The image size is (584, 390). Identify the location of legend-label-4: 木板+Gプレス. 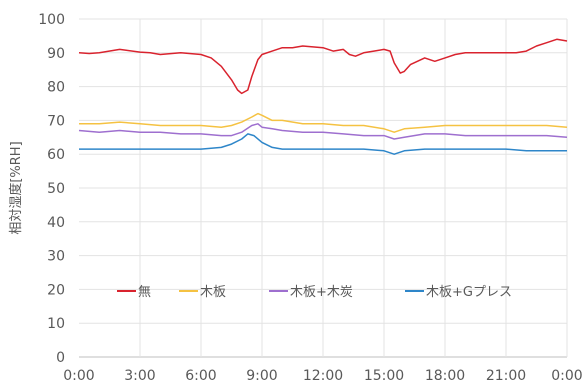
(469, 292).